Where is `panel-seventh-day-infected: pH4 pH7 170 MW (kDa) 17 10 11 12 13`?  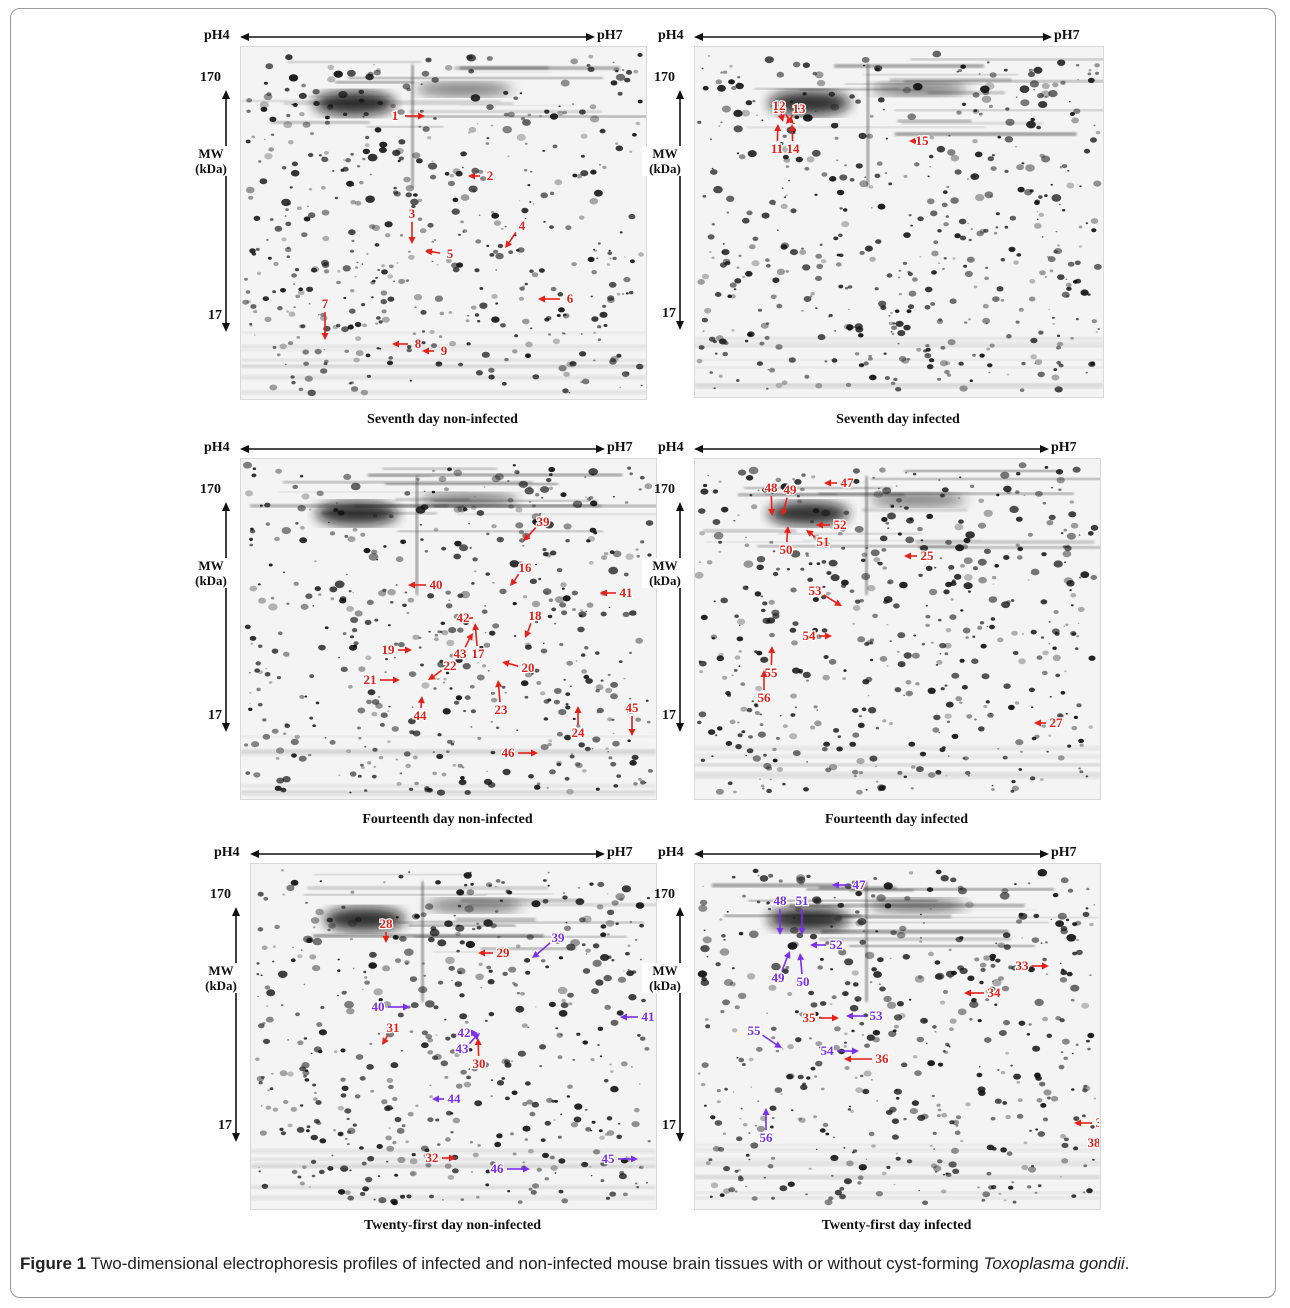 panel-seventh-day-infected: pH4 pH7 170 MW (kDa) 17 10 11 12 13 is located at coordinates (877, 230).